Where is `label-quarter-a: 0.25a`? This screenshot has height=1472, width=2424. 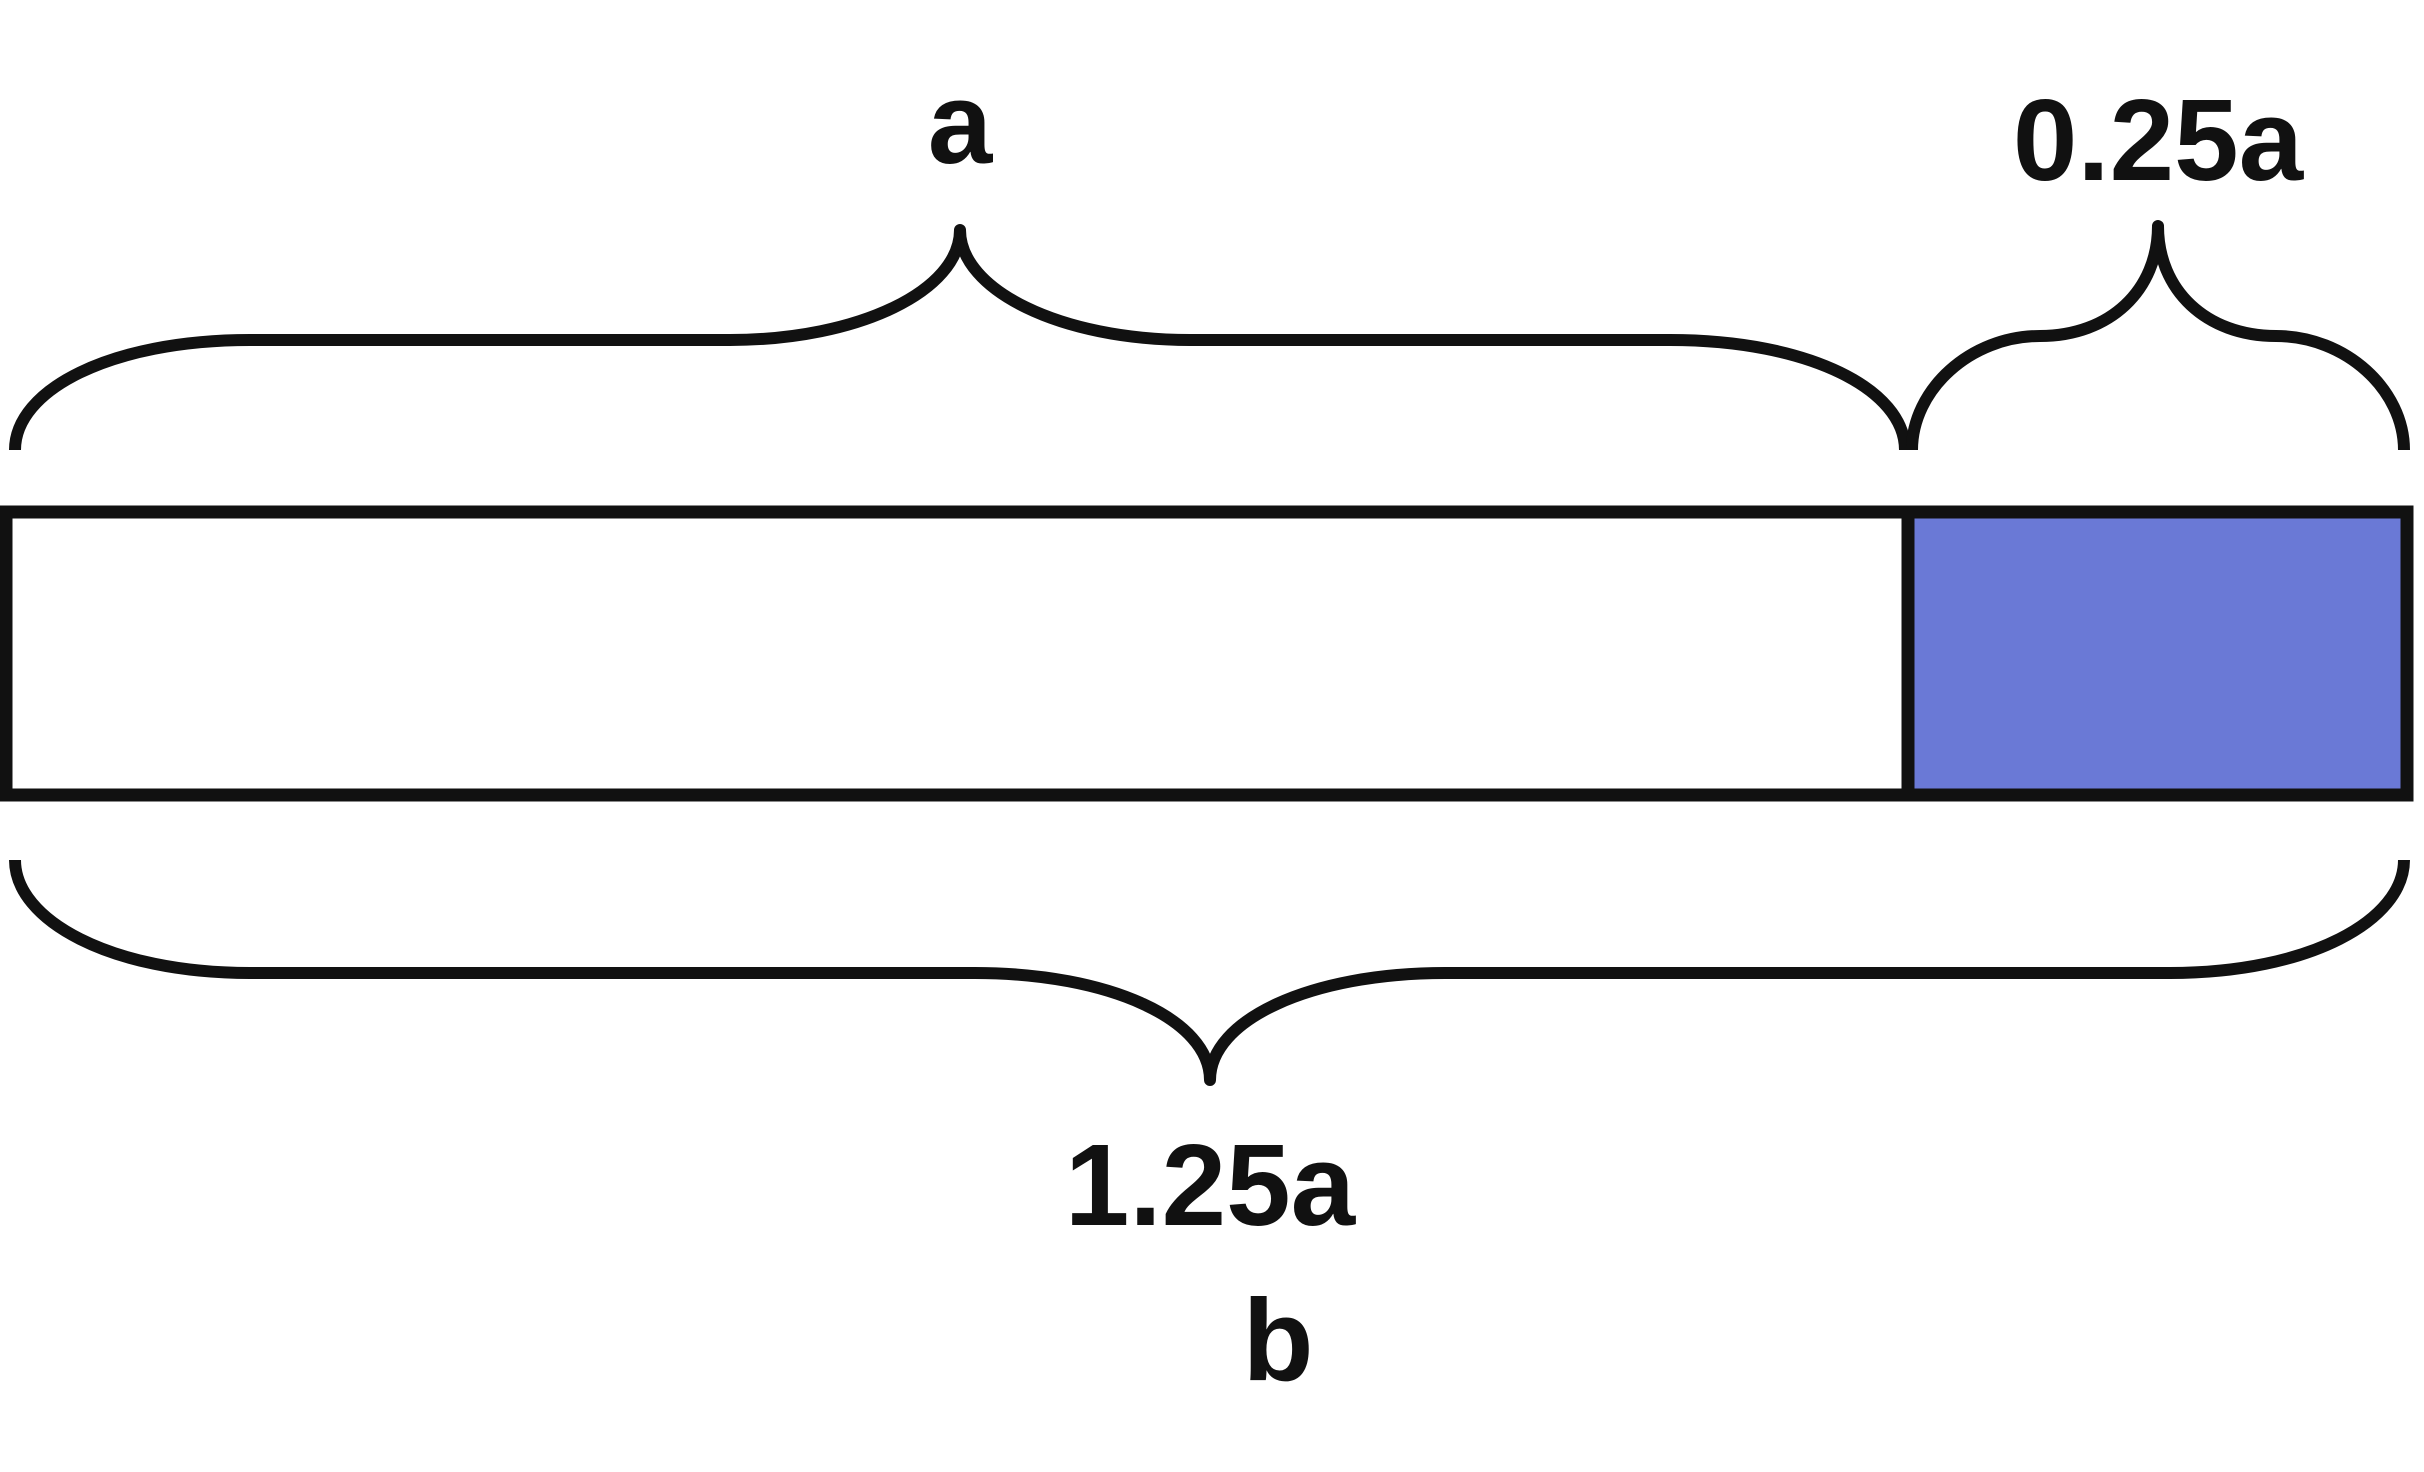 label-quarter-a: 0.25a is located at coordinates (2159, 140).